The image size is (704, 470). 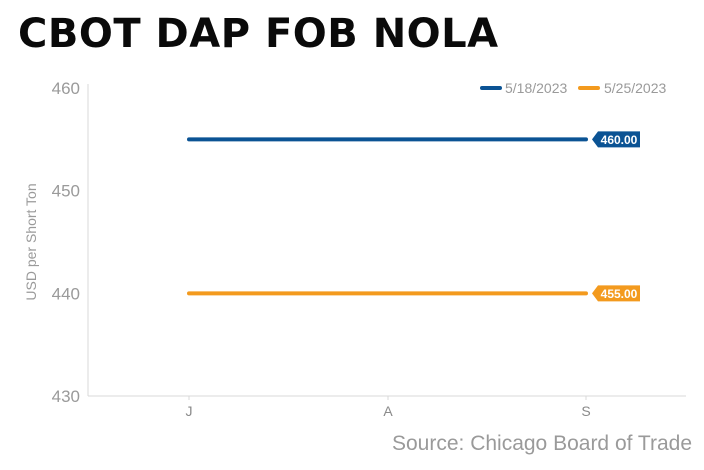 What do you see at coordinates (66, 88) in the screenshot?
I see `y-tick-label: 460` at bounding box center [66, 88].